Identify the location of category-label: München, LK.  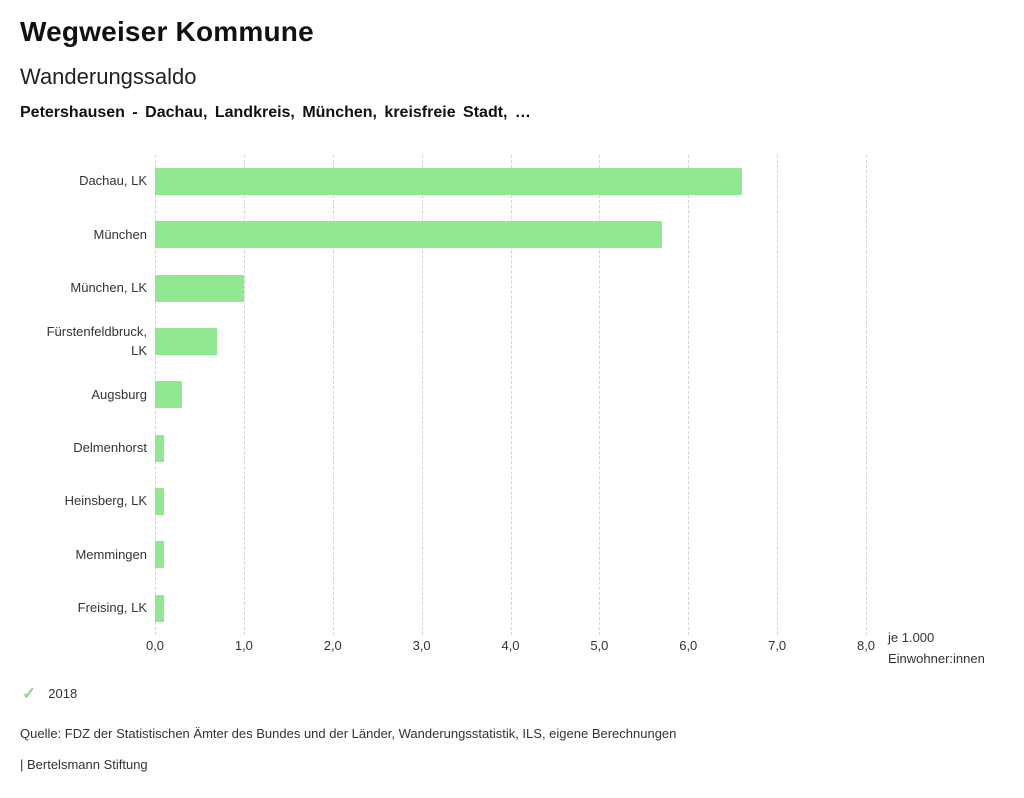
(108, 287).